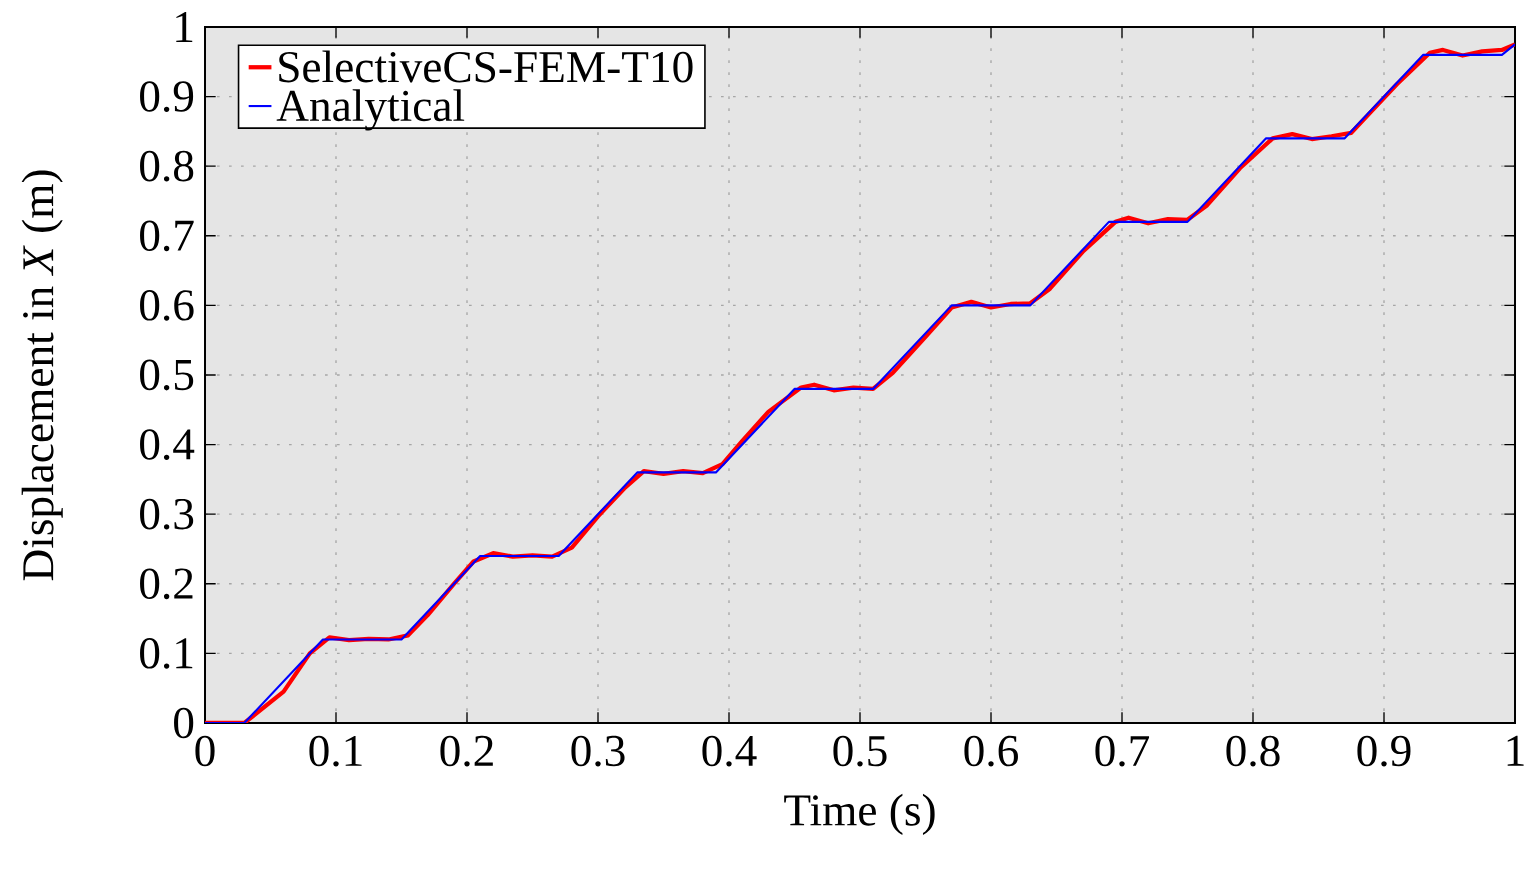  Describe the element at coordinates (729, 751) in the screenshot. I see `x-tick-label: 0.4` at that location.